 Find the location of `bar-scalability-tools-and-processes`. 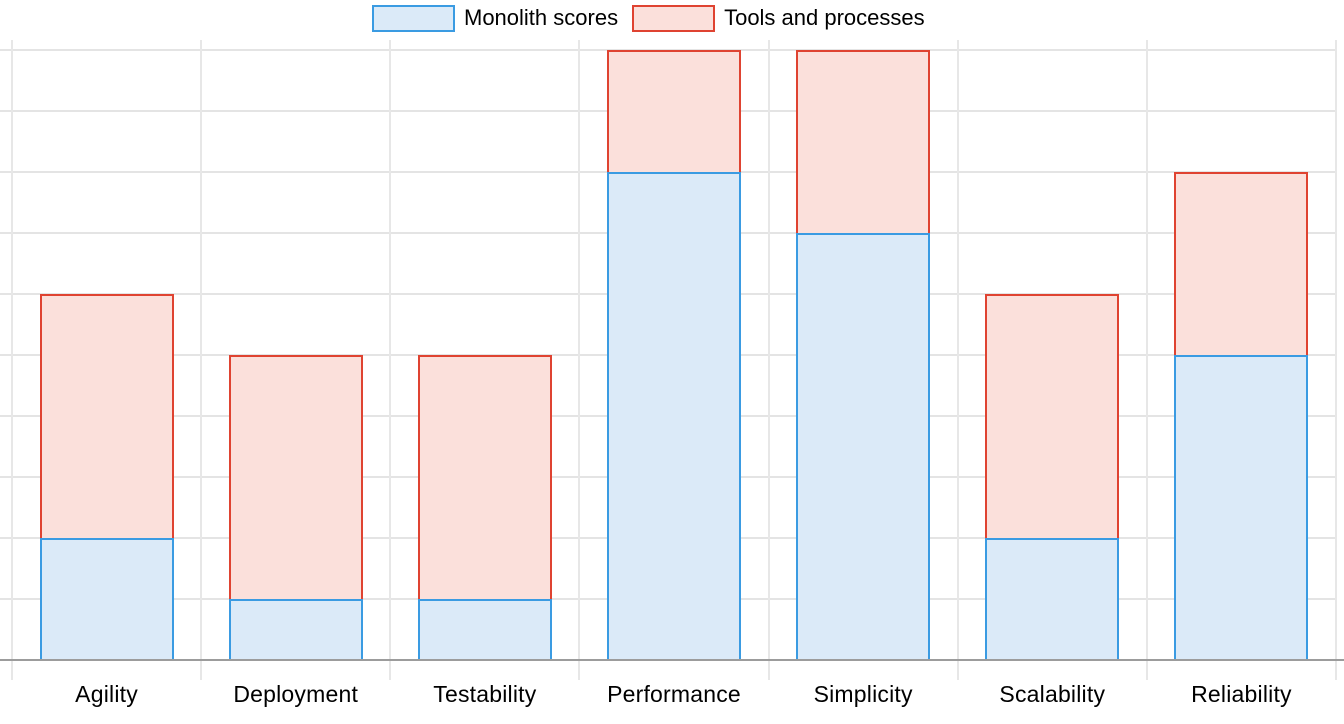

bar-scalability-tools-and-processes is located at coordinates (1052, 416).